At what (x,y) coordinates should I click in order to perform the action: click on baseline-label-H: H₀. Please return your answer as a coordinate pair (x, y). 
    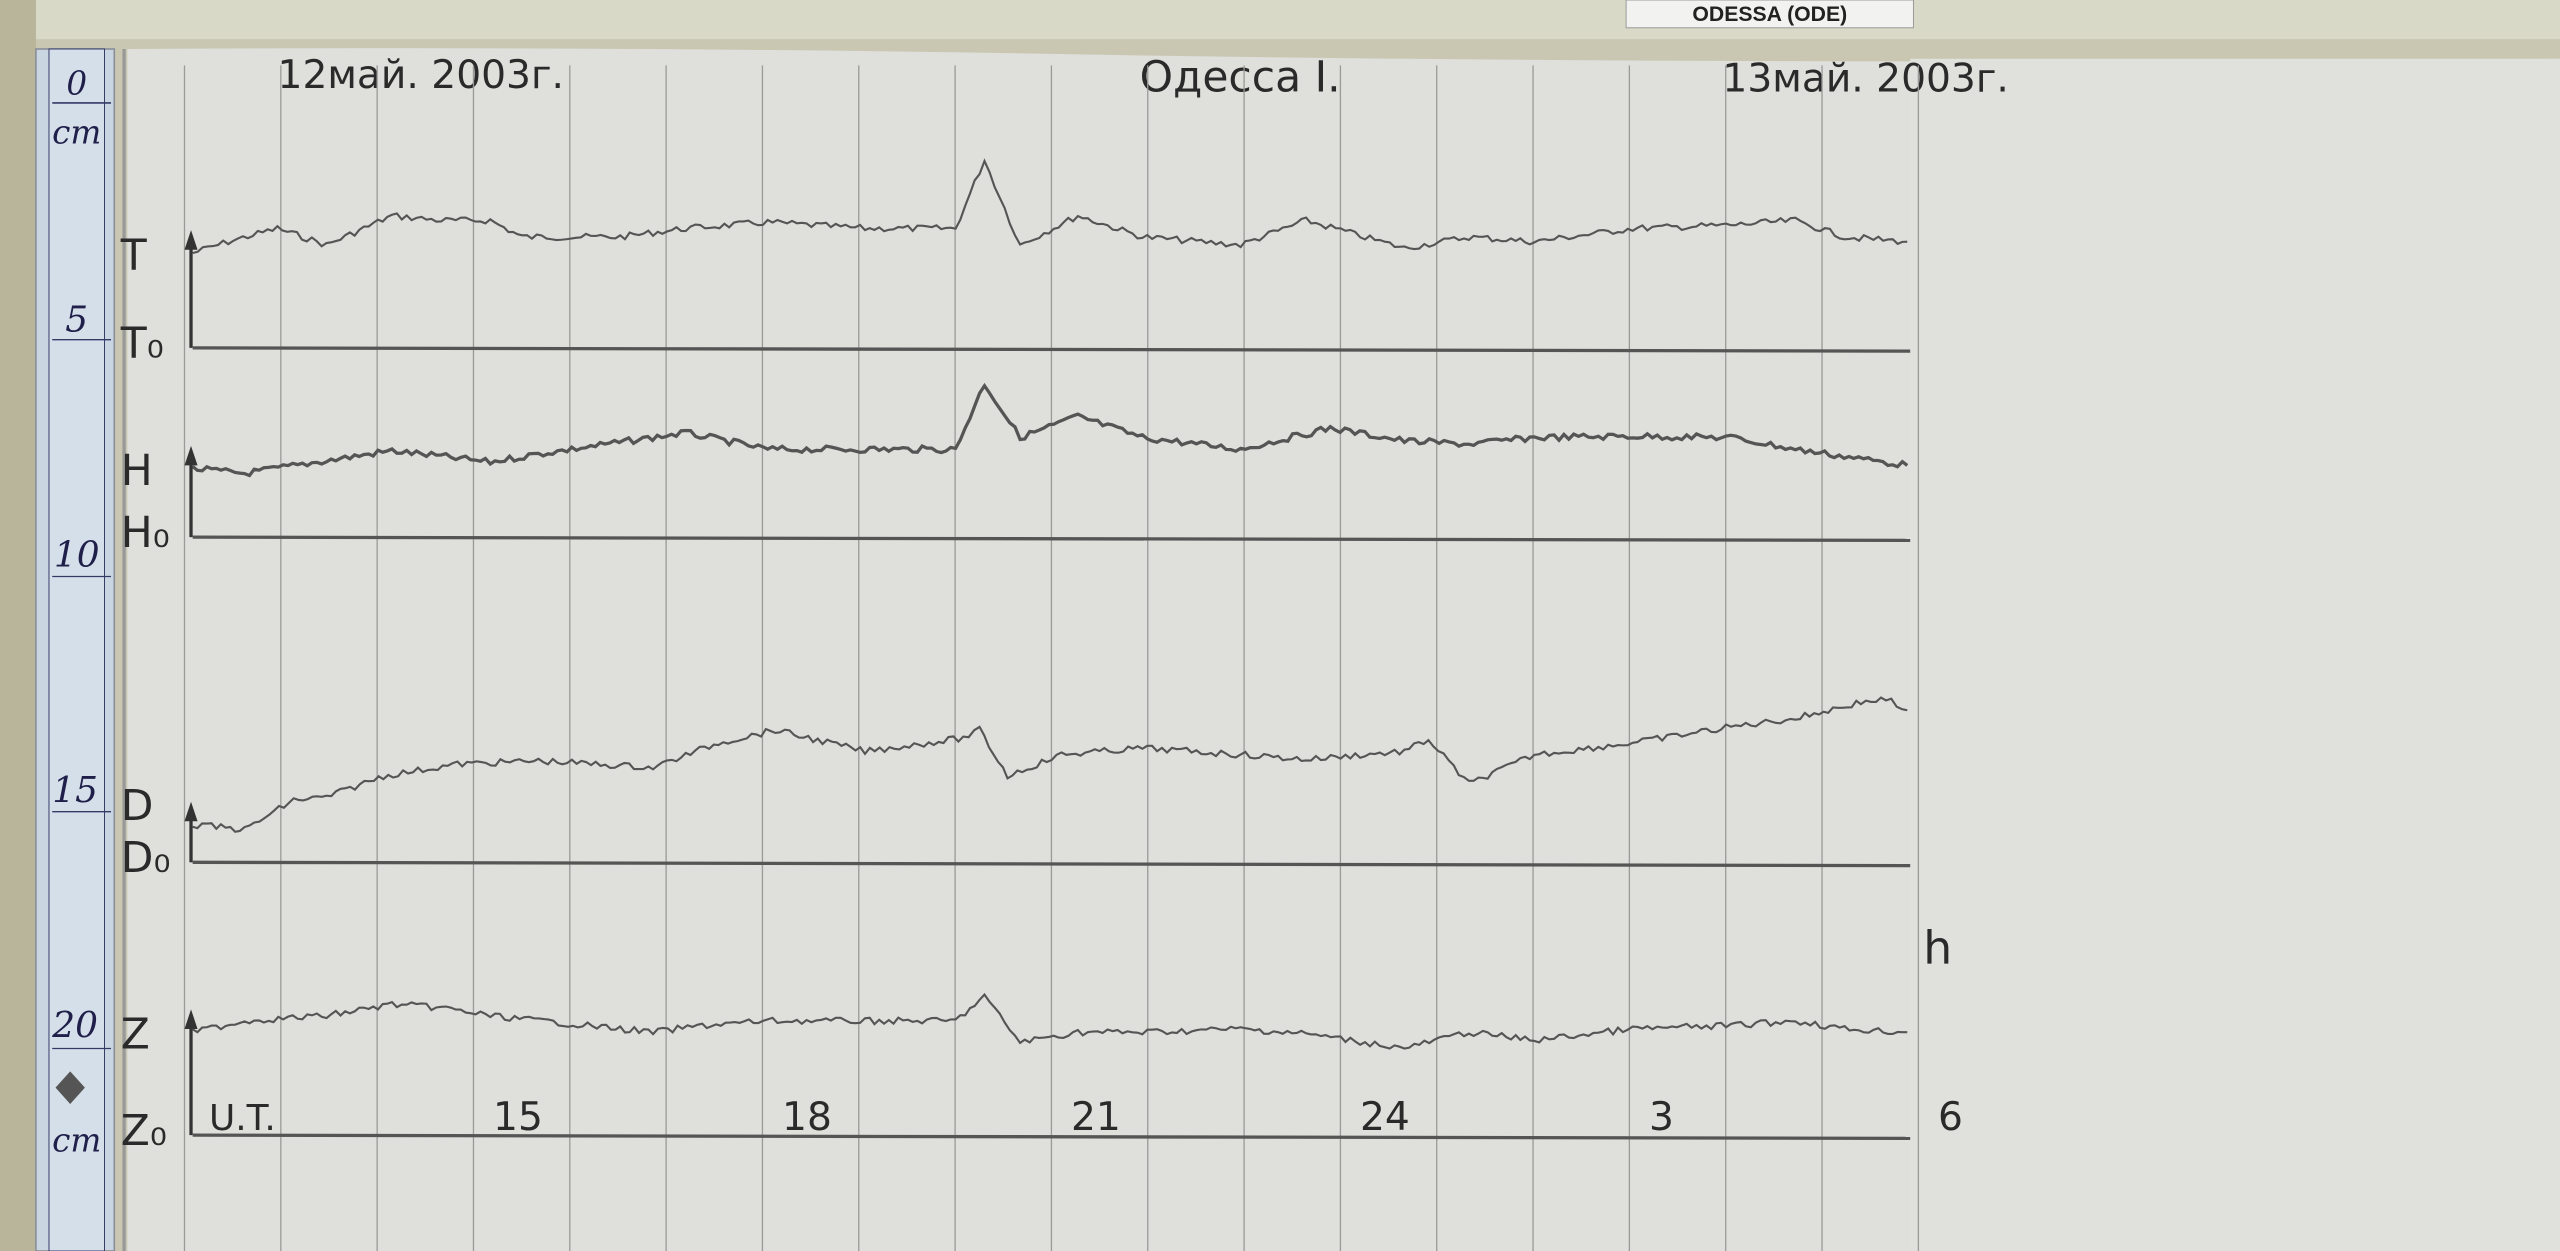
    Looking at the image, I should click on (145, 533).